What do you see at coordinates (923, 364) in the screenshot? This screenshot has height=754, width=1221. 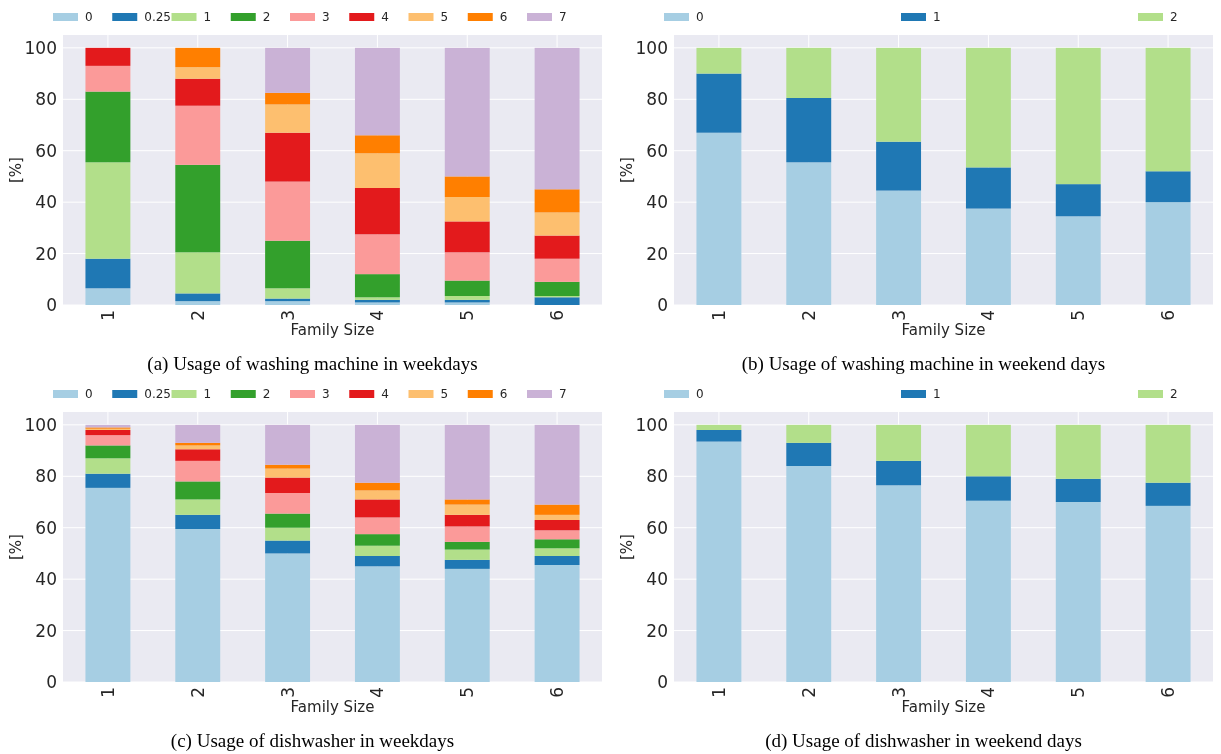 I see `text: (b) Usage of washing machine in weekend days` at bounding box center [923, 364].